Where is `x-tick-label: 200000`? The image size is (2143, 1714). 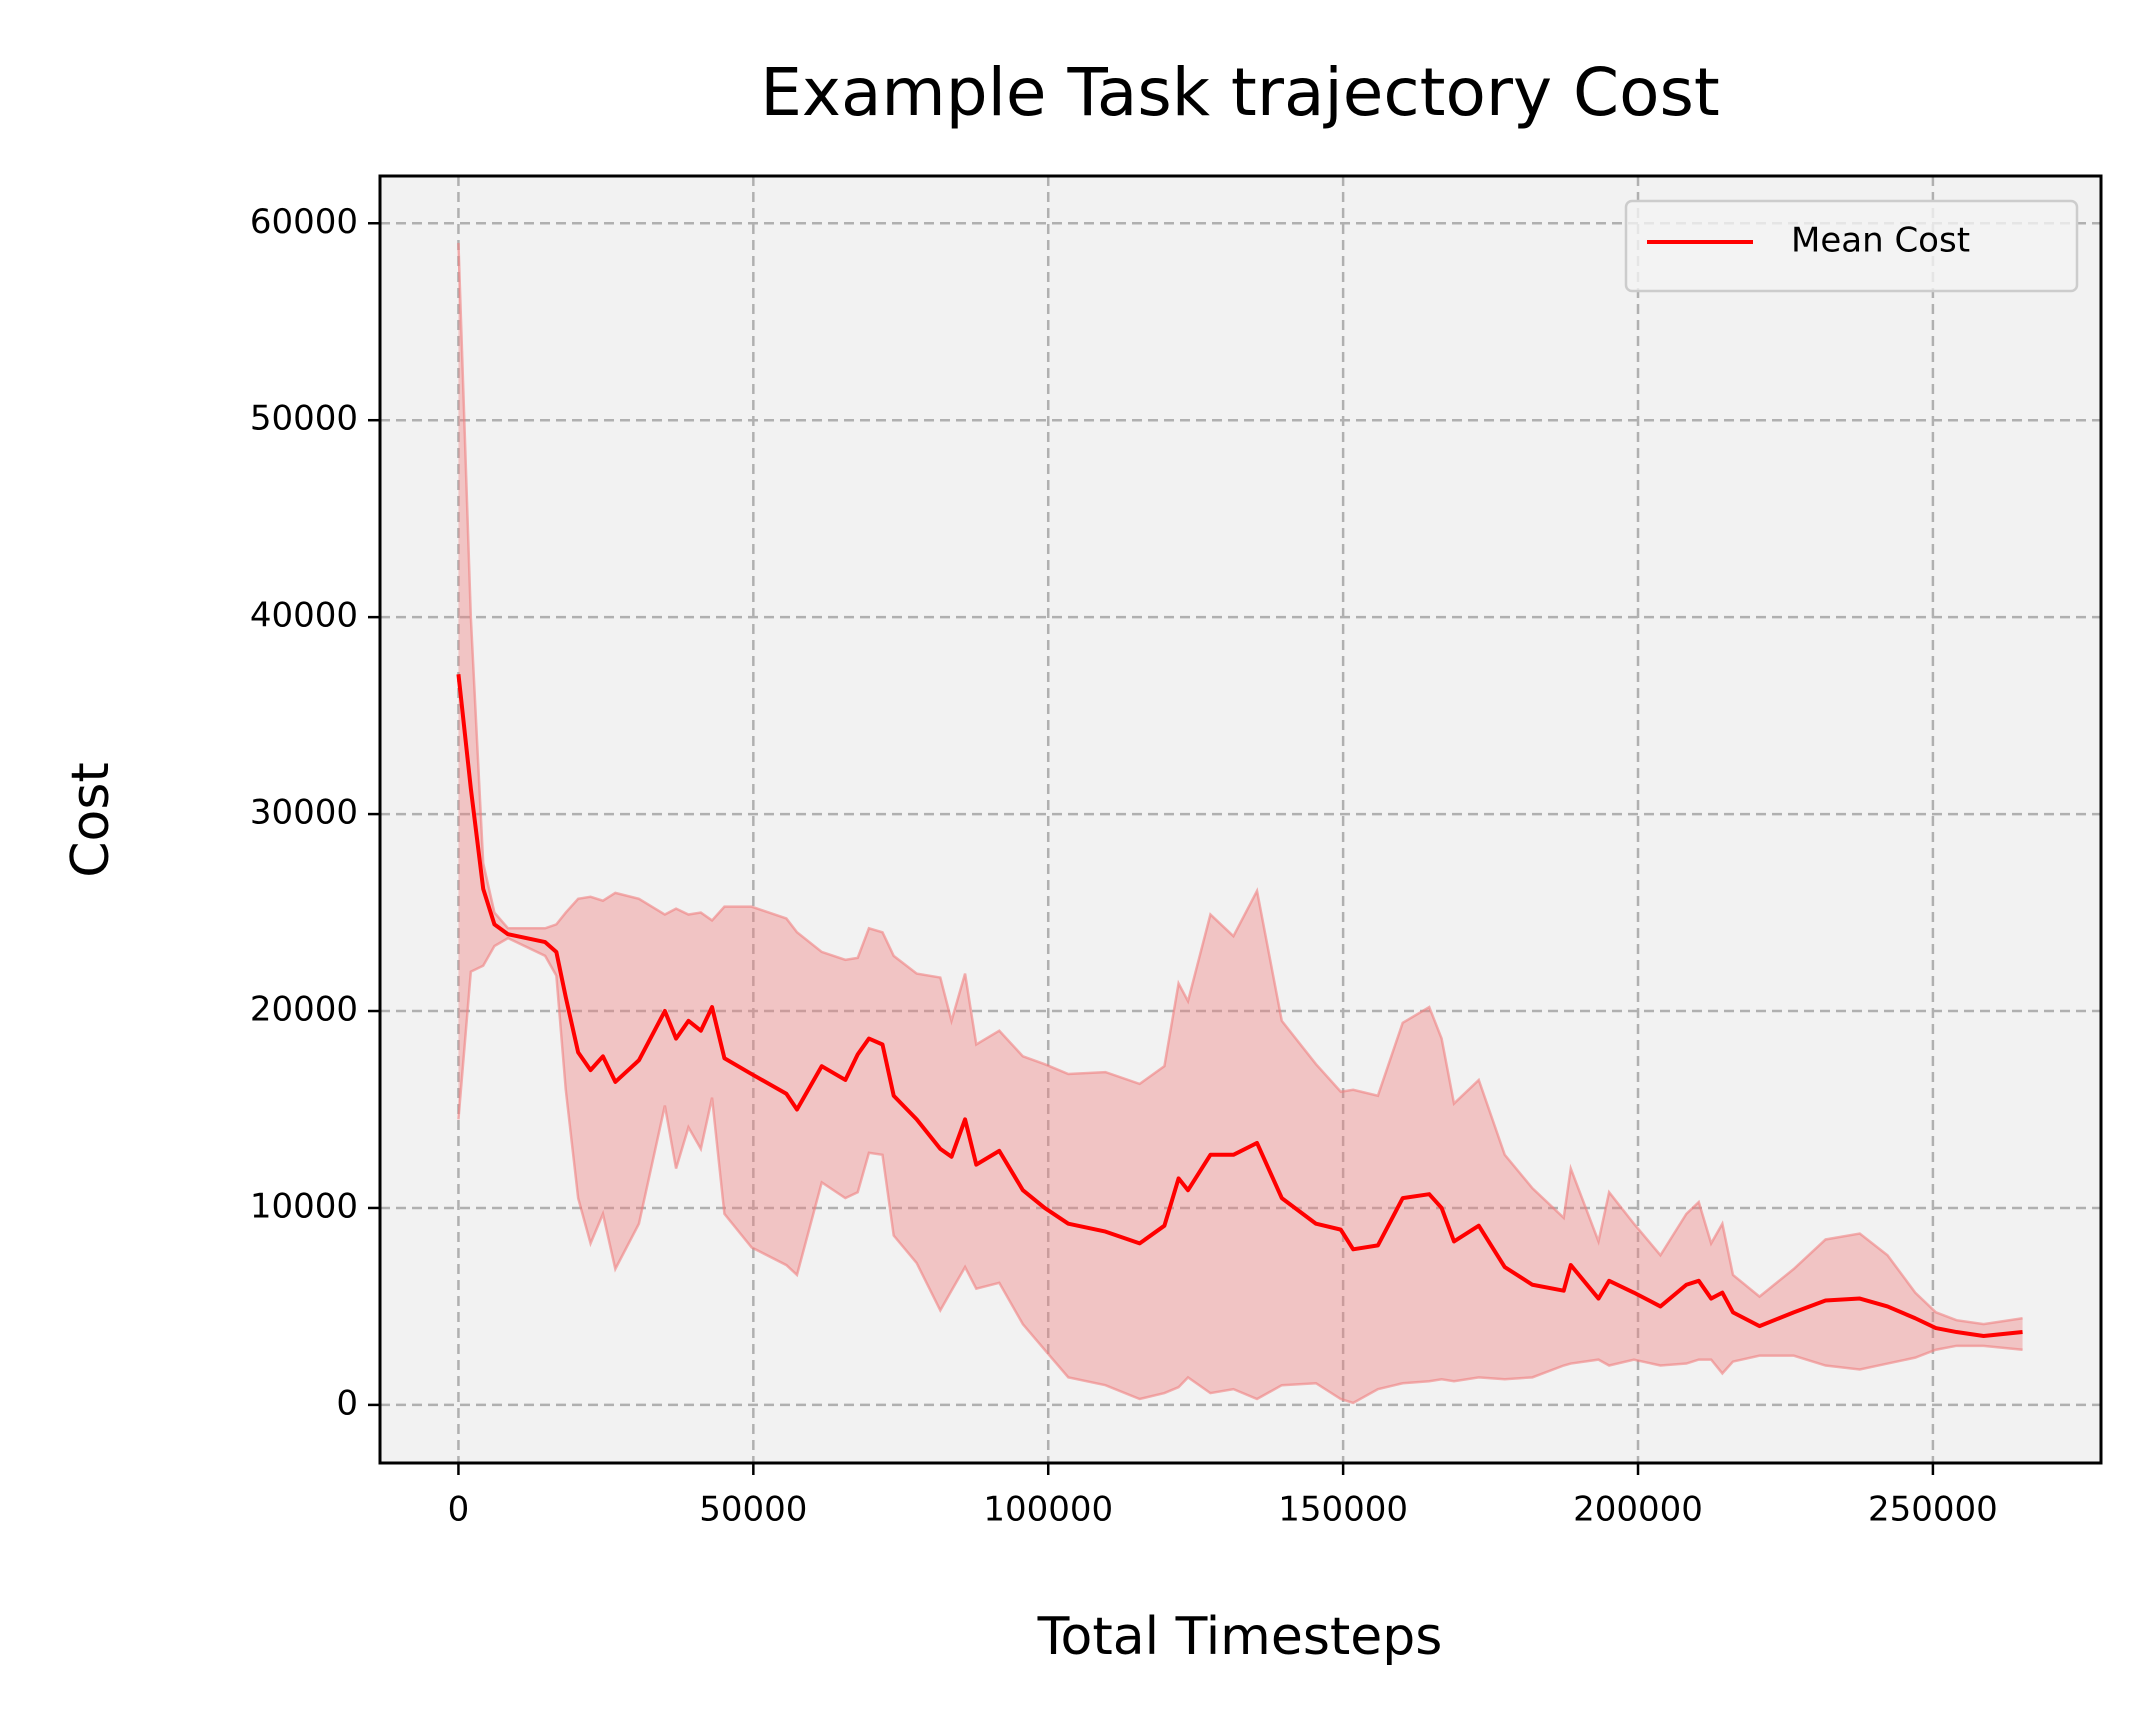
x-tick-label: 200000 is located at coordinates (1638, 1510).